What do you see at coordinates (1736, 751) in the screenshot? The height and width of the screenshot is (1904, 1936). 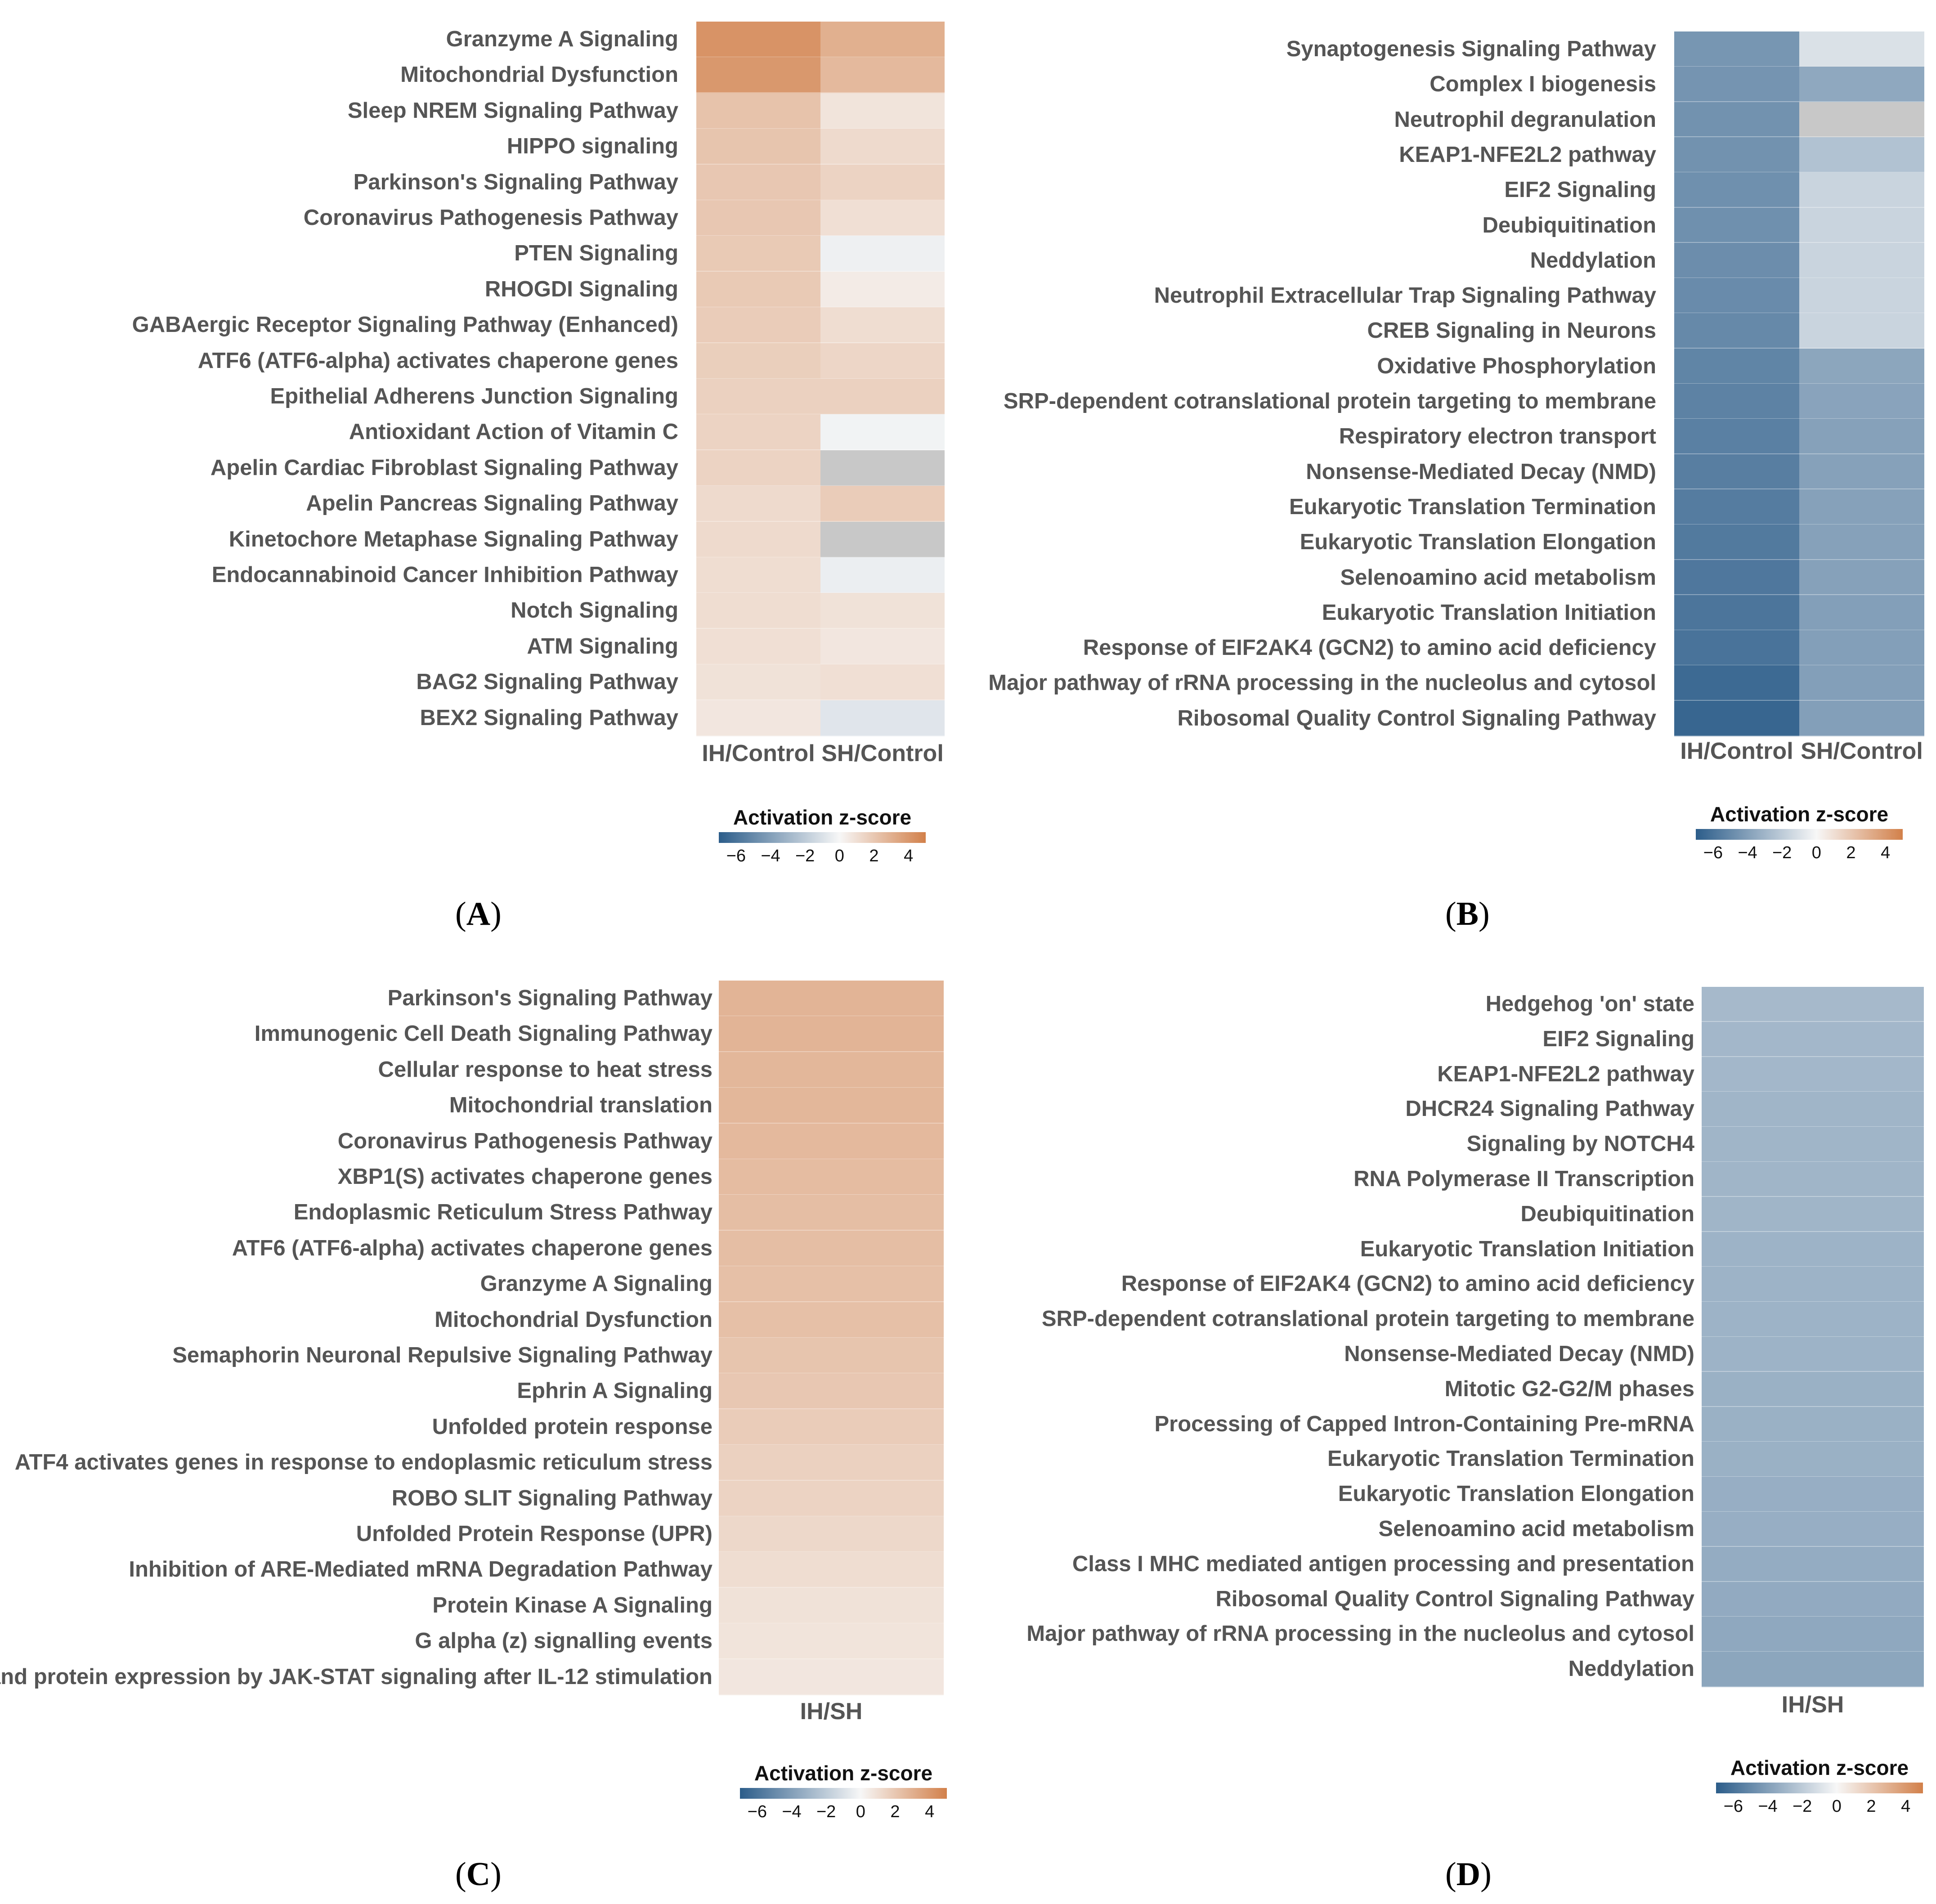 I see `column-label: IH/Control` at bounding box center [1736, 751].